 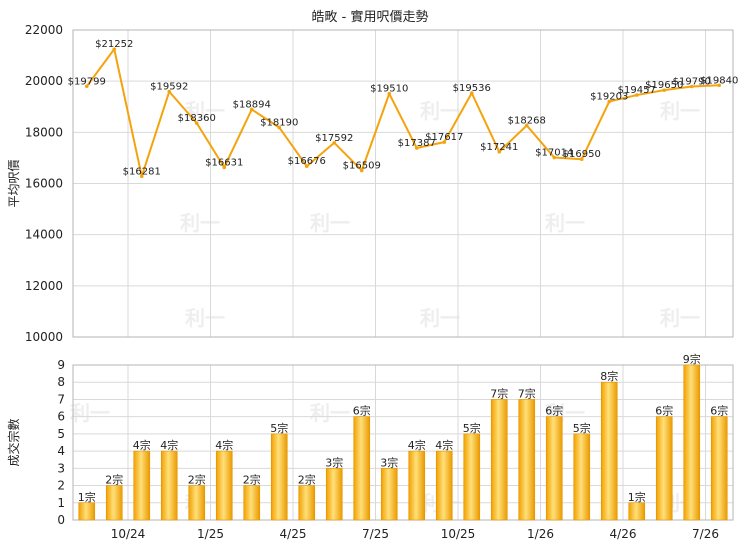 What do you see at coordinates (444, 137) in the screenshot?
I see `price-data-label: $17617` at bounding box center [444, 137].